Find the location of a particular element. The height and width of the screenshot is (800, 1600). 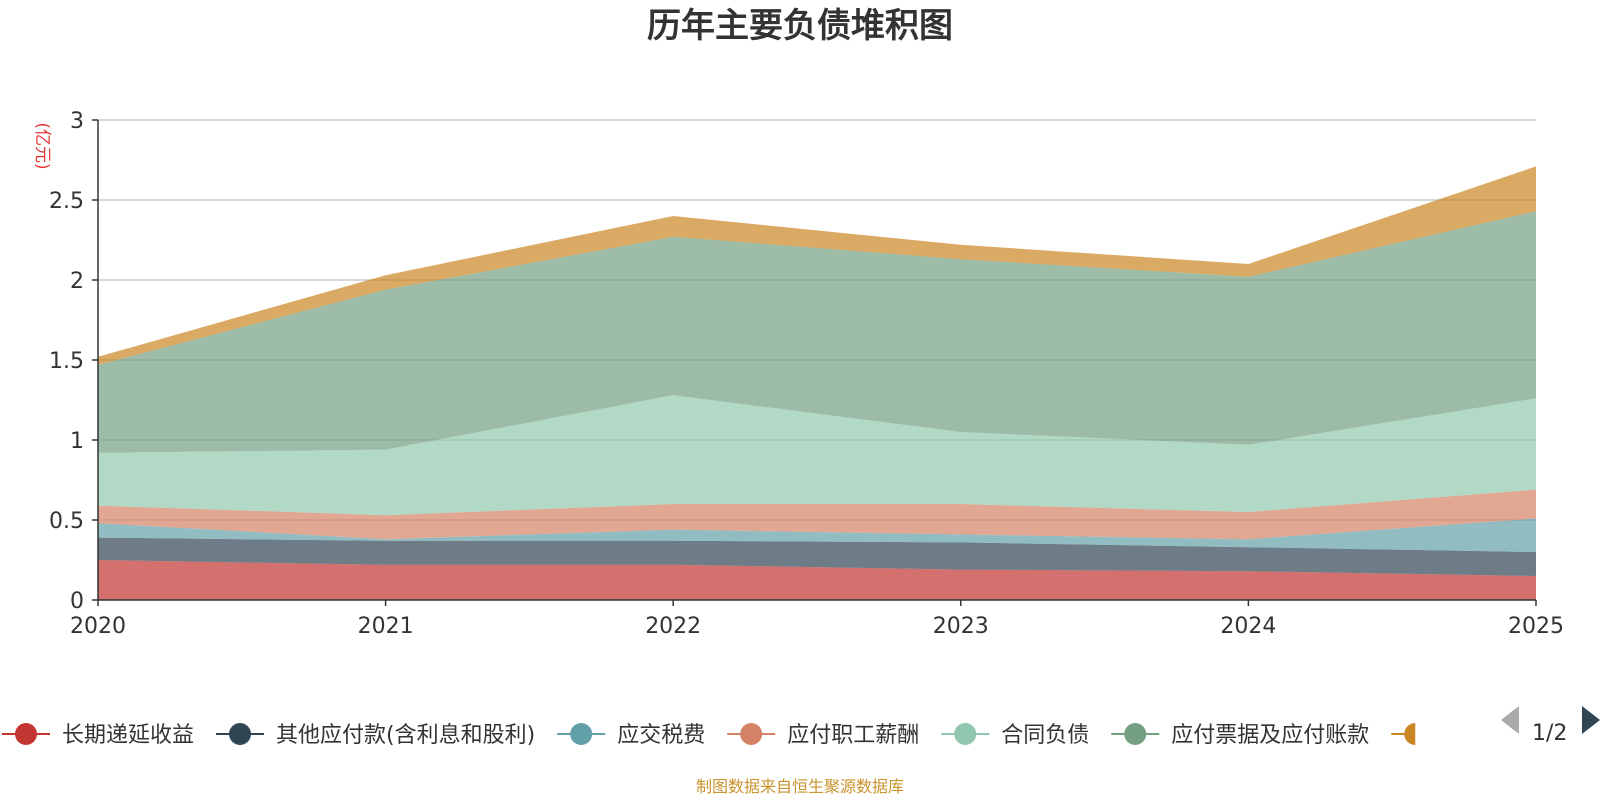

legend-item-clipped is located at coordinates (1403, 734).